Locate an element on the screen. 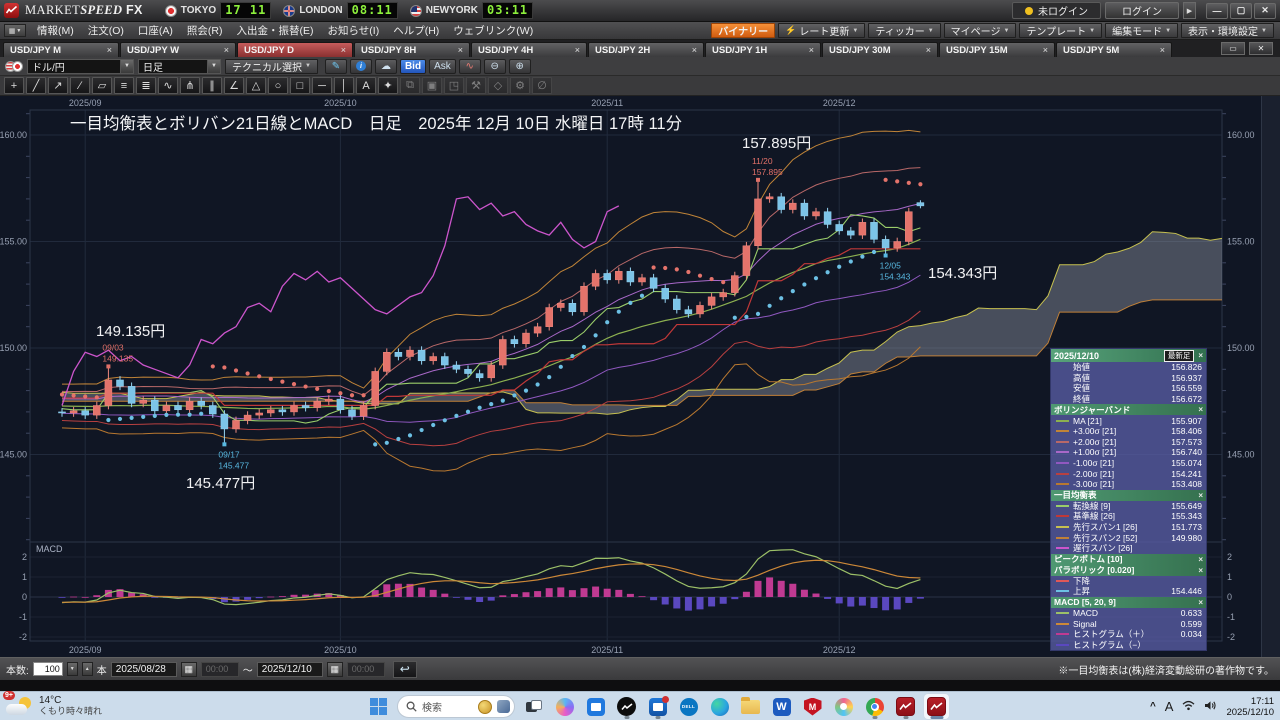 This screenshot has width=1280, height=720. template-button: テンプレート ▼ is located at coordinates (1061, 30).